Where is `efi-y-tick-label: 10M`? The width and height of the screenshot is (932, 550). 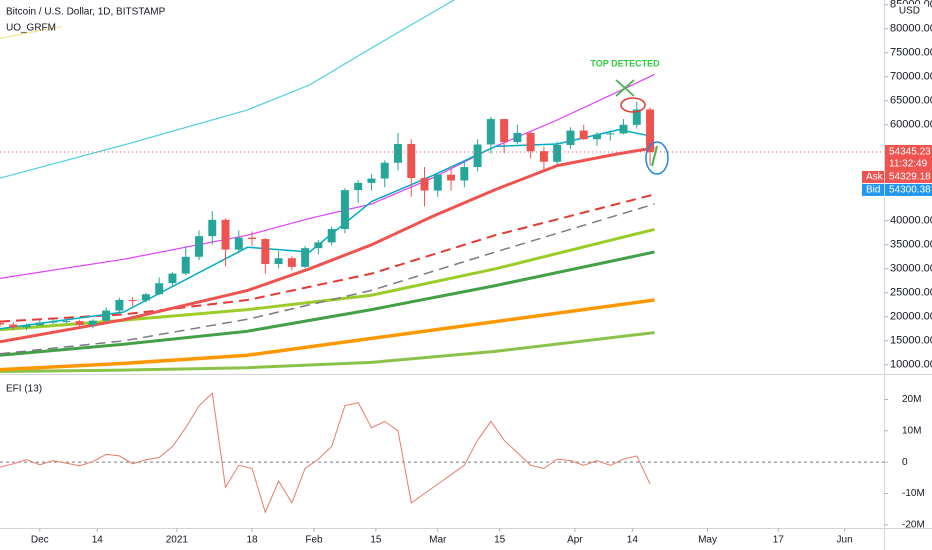 efi-y-tick-label: 10M is located at coordinates (911, 430).